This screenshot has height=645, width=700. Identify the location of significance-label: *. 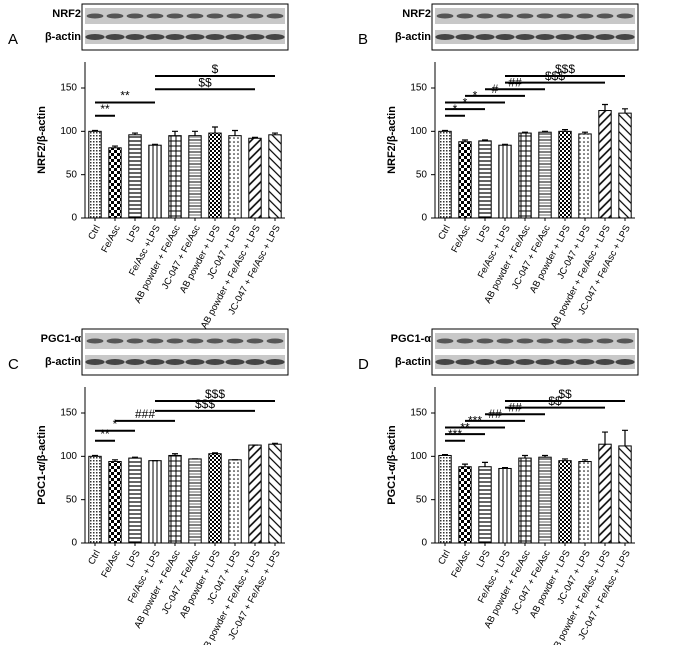
(115, 424).